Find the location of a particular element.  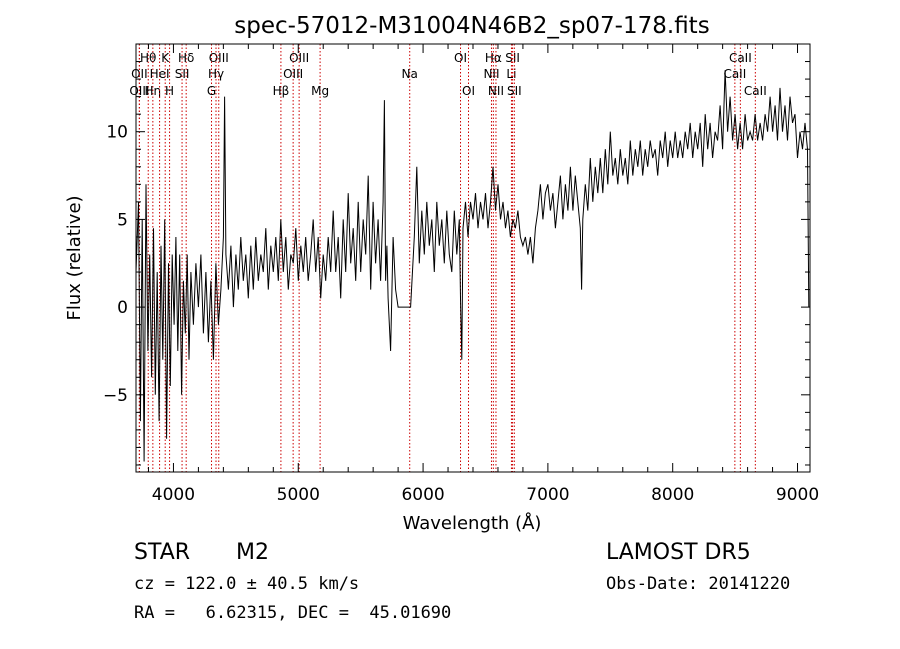

object-subclass: M2 is located at coordinates (252, 552).